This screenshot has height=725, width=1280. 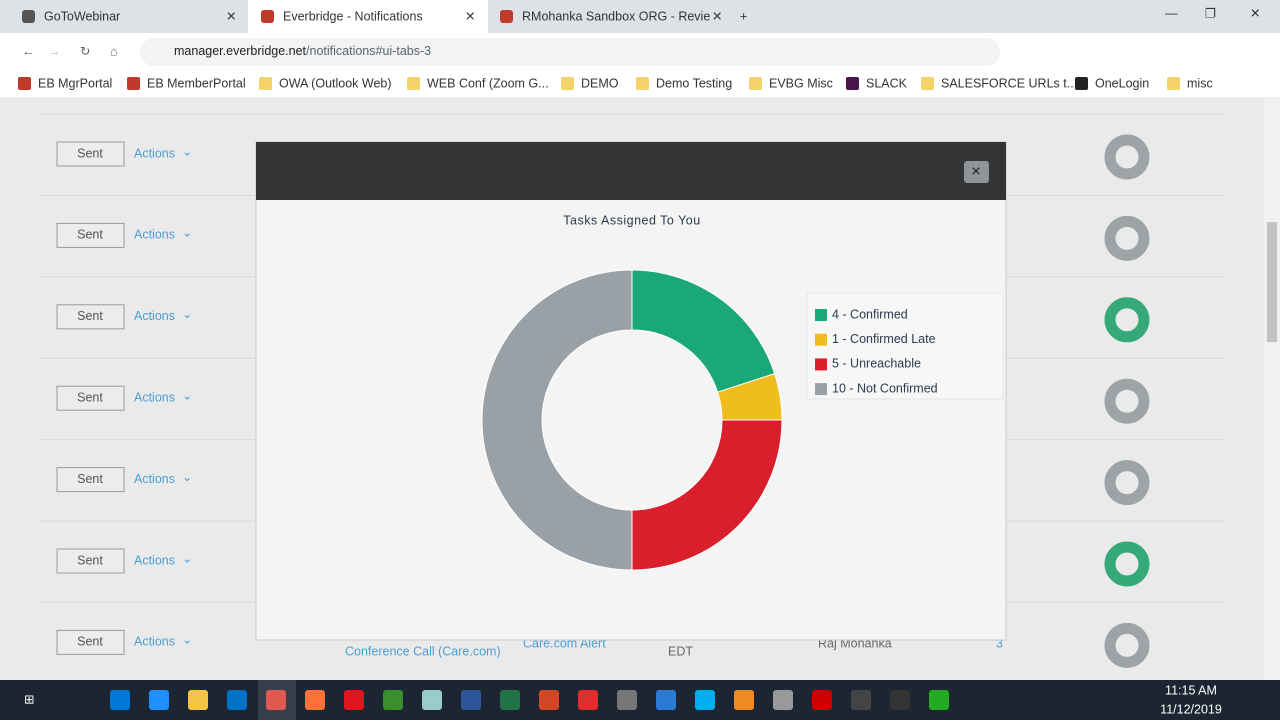 I want to click on legend-label: 5 - Unreachable, so click(x=876, y=364).